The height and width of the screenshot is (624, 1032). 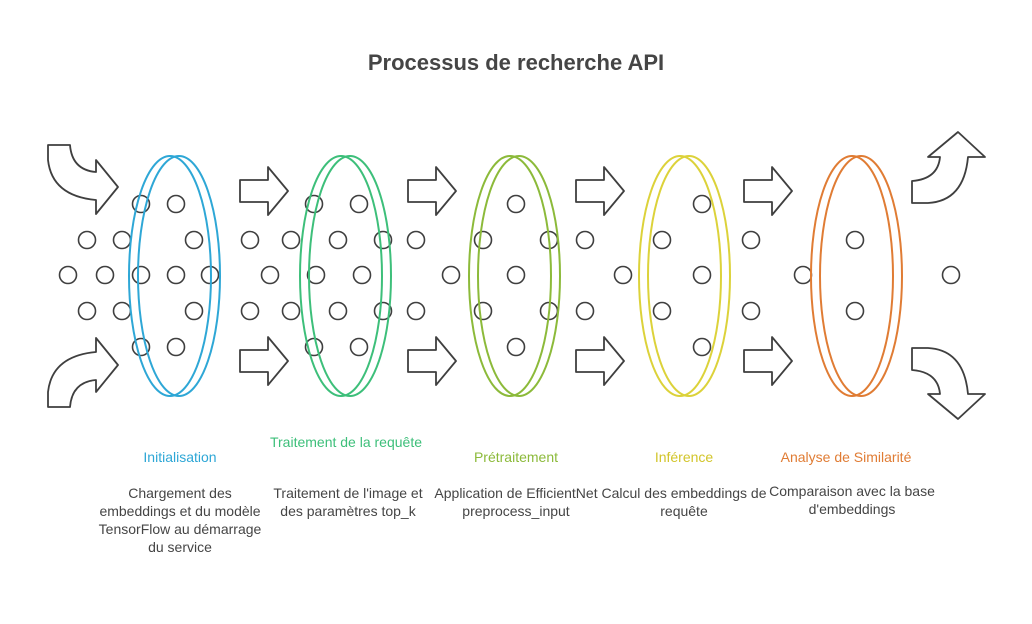 What do you see at coordinates (516, 457) in the screenshot?
I see `stage-label-pretraitement: Prétraitement` at bounding box center [516, 457].